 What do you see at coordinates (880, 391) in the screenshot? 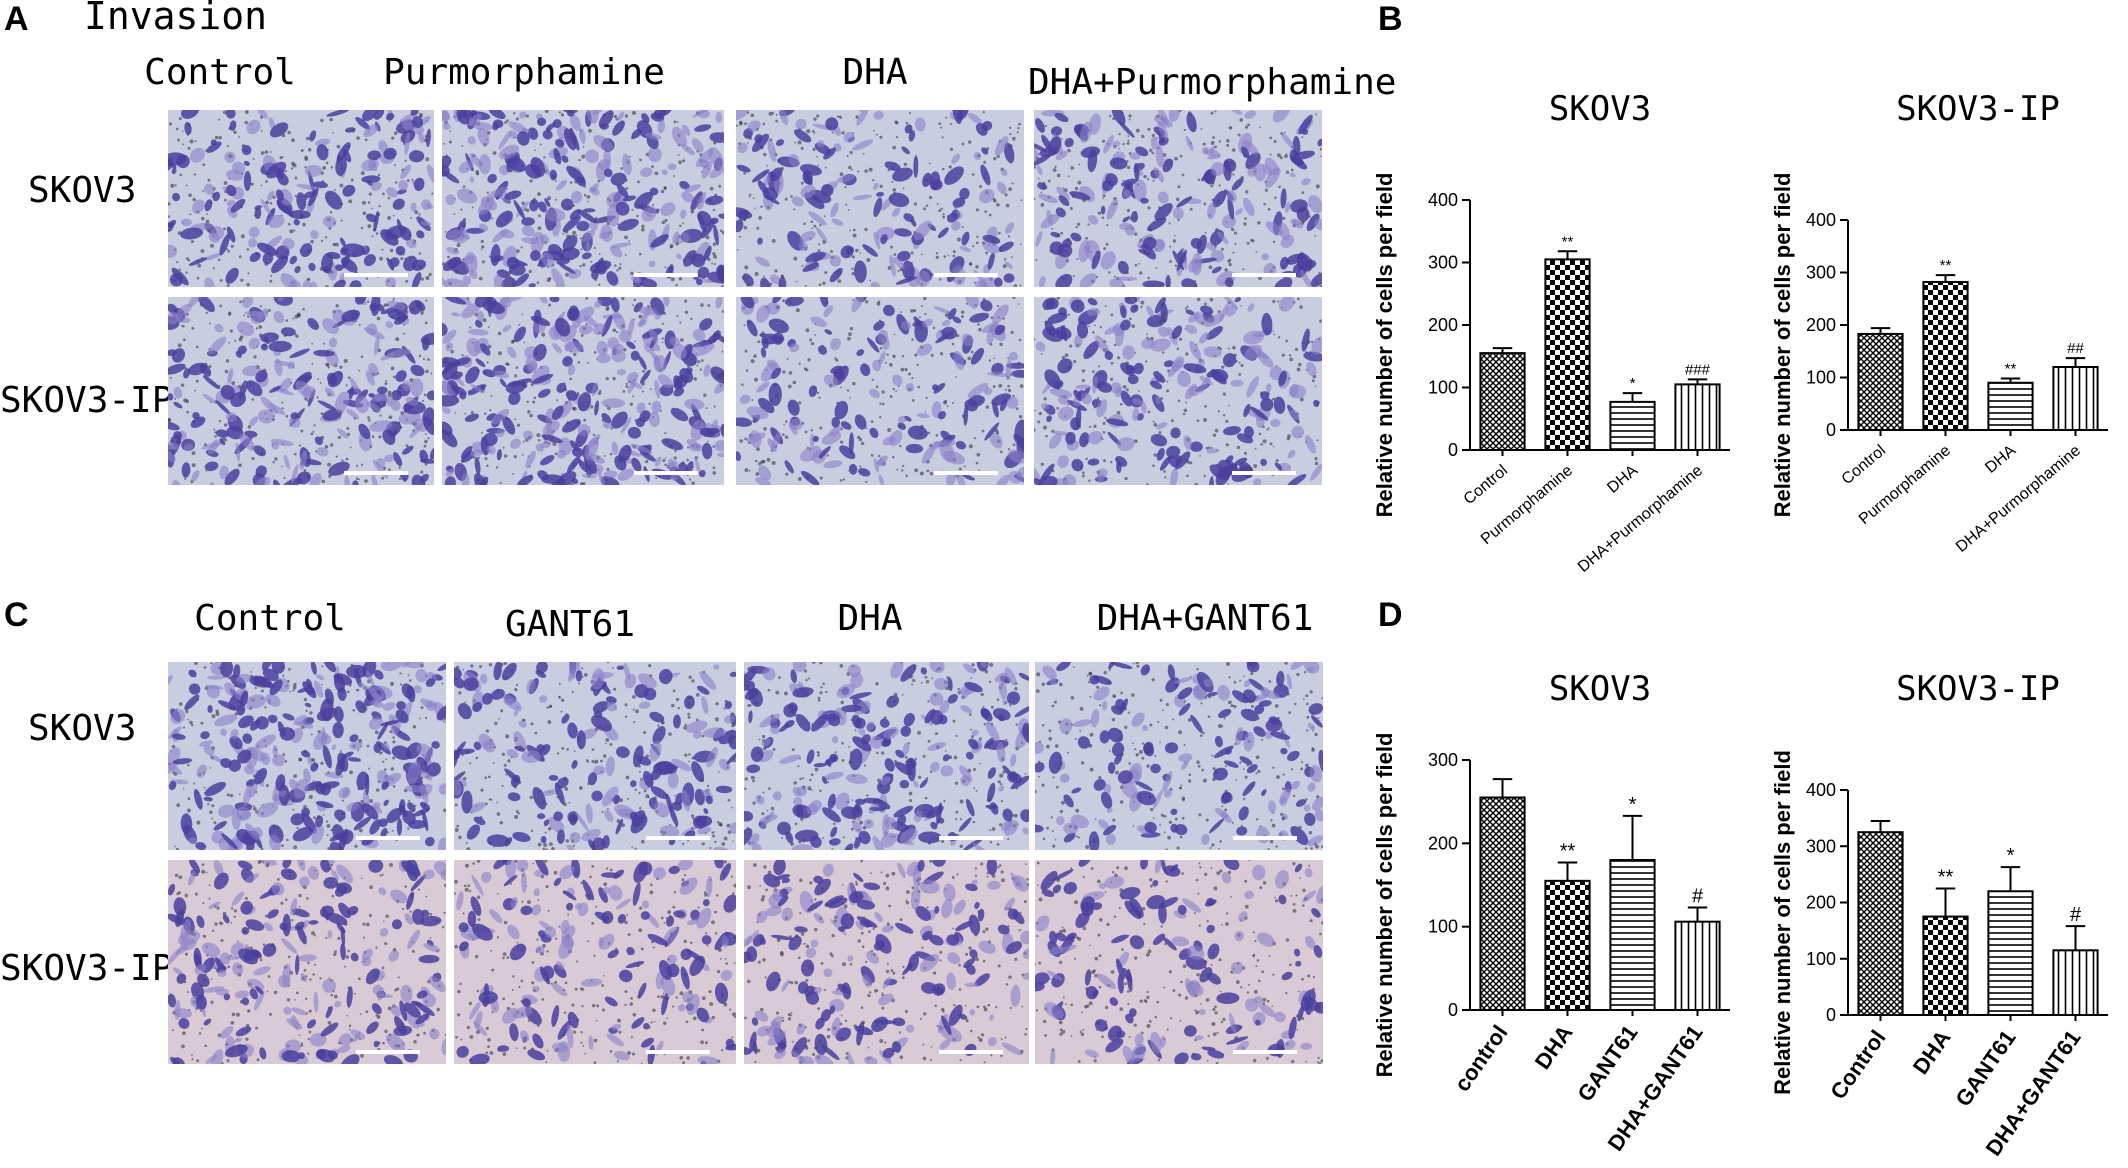
I see `micrograph-a-skov3-ip-dha` at bounding box center [880, 391].